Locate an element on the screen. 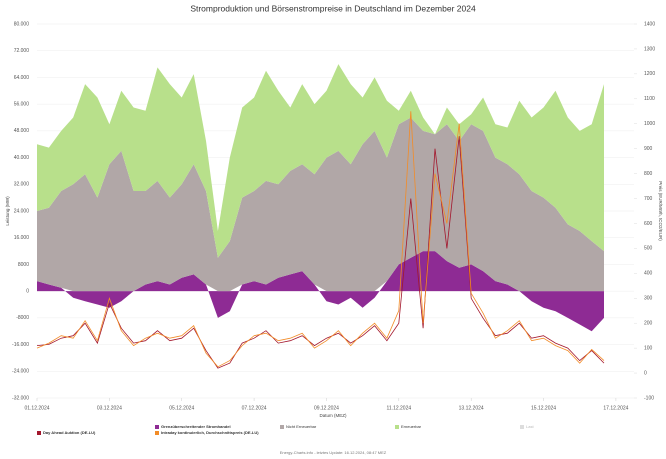  y-tick-label: -24.000 is located at coordinates (20, 372).